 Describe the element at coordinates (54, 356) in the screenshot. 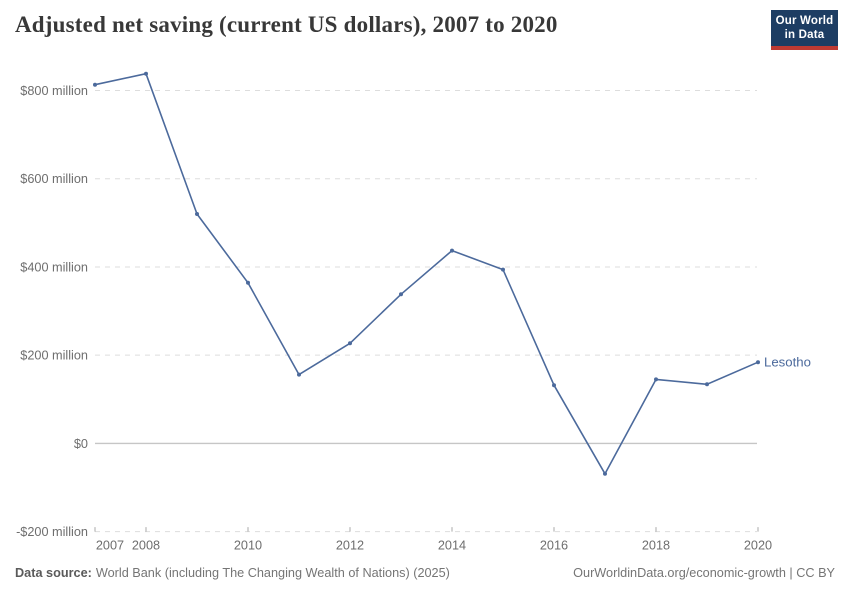

I see `y-tick-label: $200 million` at that location.